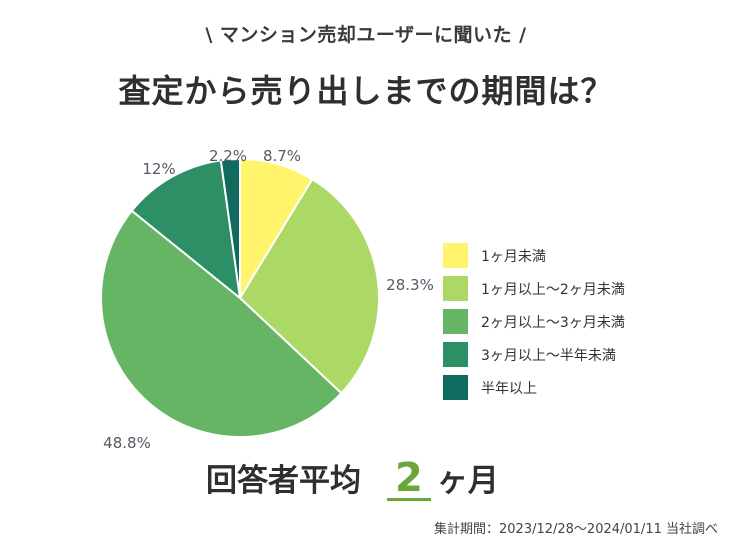  I want to click on slice-percent-label: 28.3%, so click(410, 285).